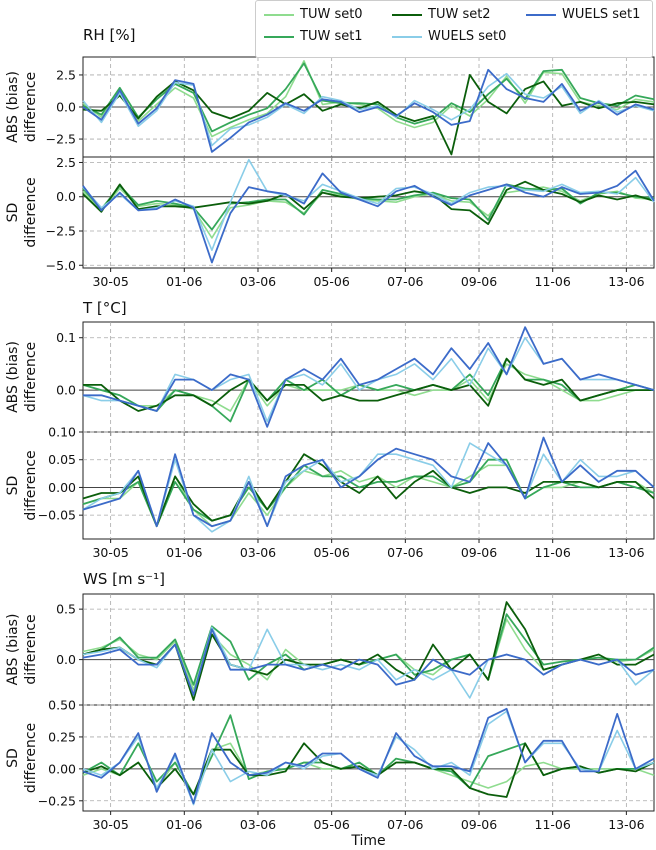  What do you see at coordinates (331, 14) in the screenshot?
I see `legend-label: TUW set0` at bounding box center [331, 14].